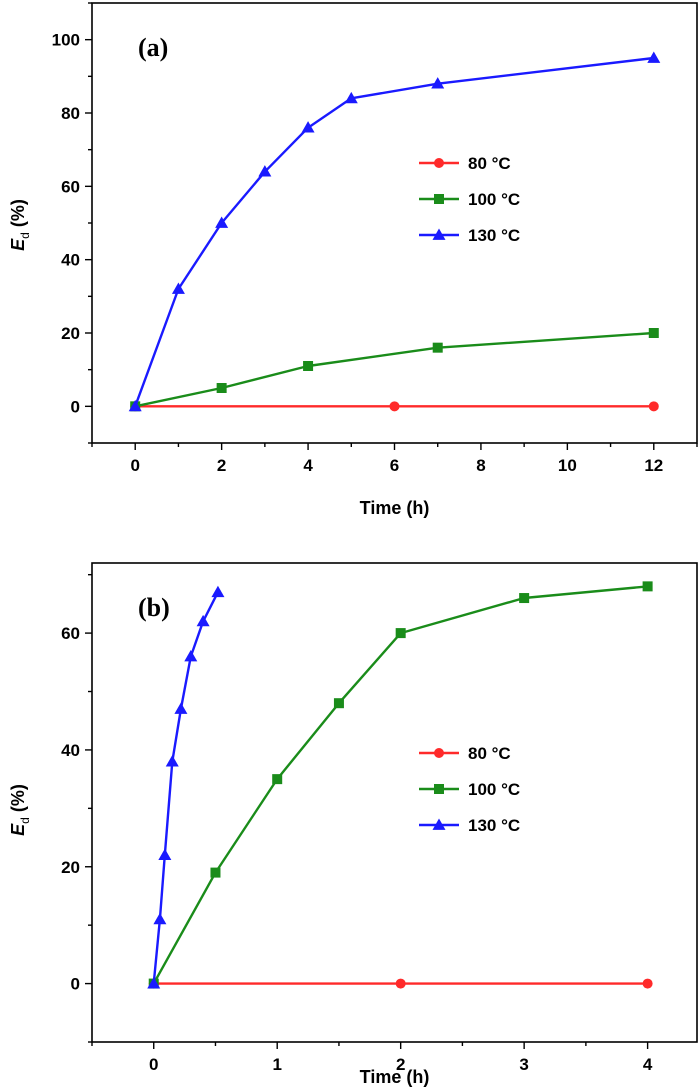  Describe the element at coordinates (653, 465) in the screenshot. I see `x-tick-label: 12` at that location.